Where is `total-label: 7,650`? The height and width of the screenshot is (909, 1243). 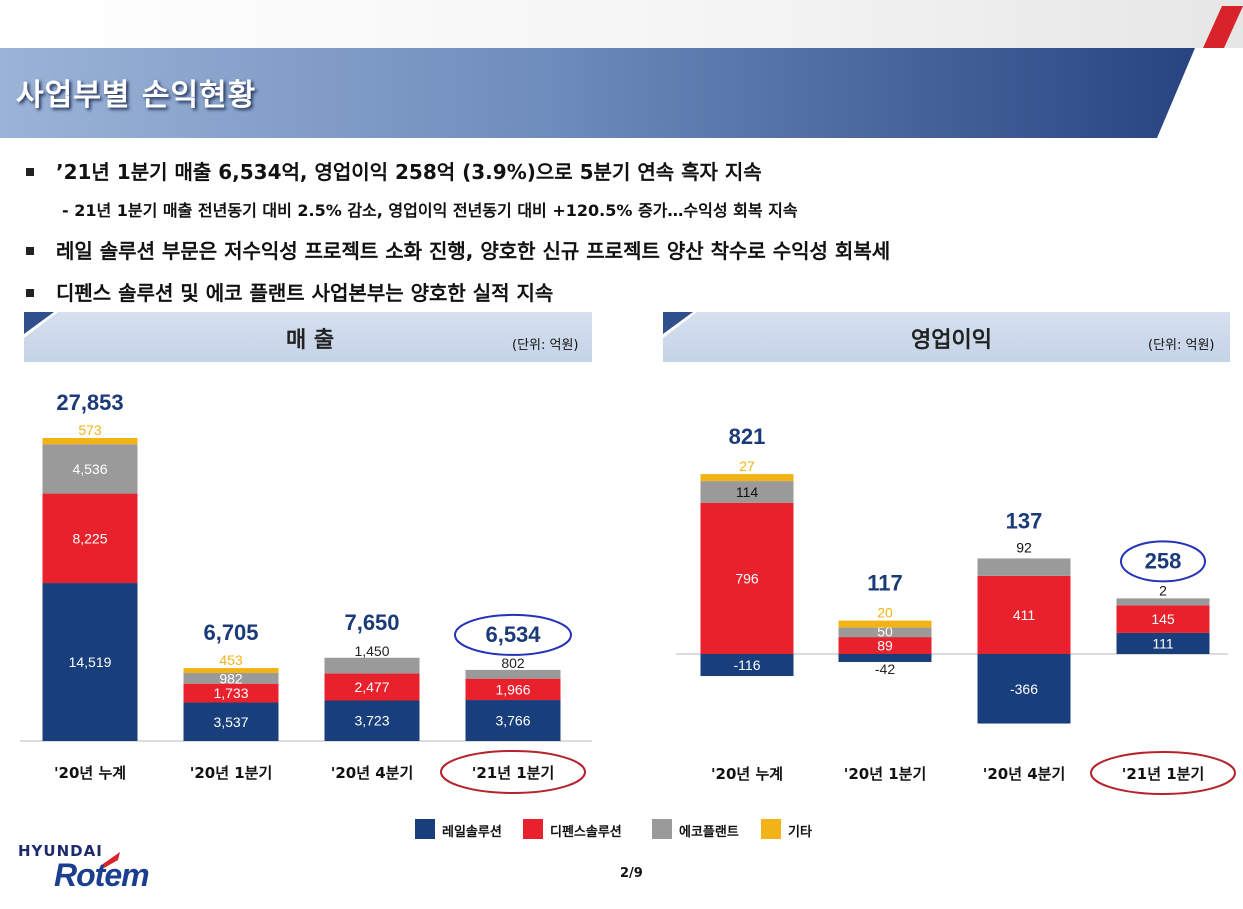 total-label: 7,650 is located at coordinates (371, 622).